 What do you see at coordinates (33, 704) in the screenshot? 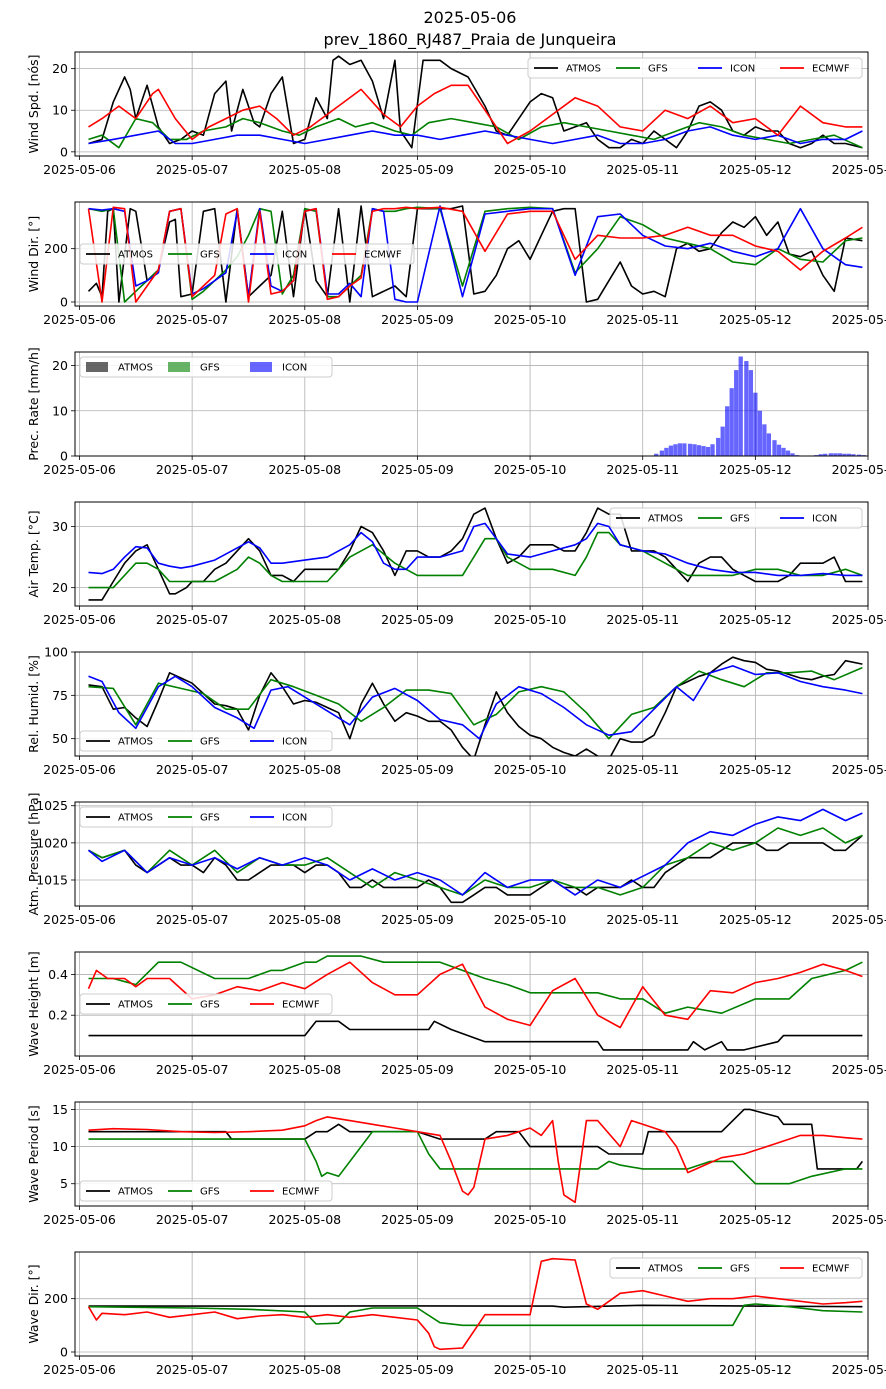
I see `y-axis-label: Rel. Humid. [%]` at bounding box center [33, 704].